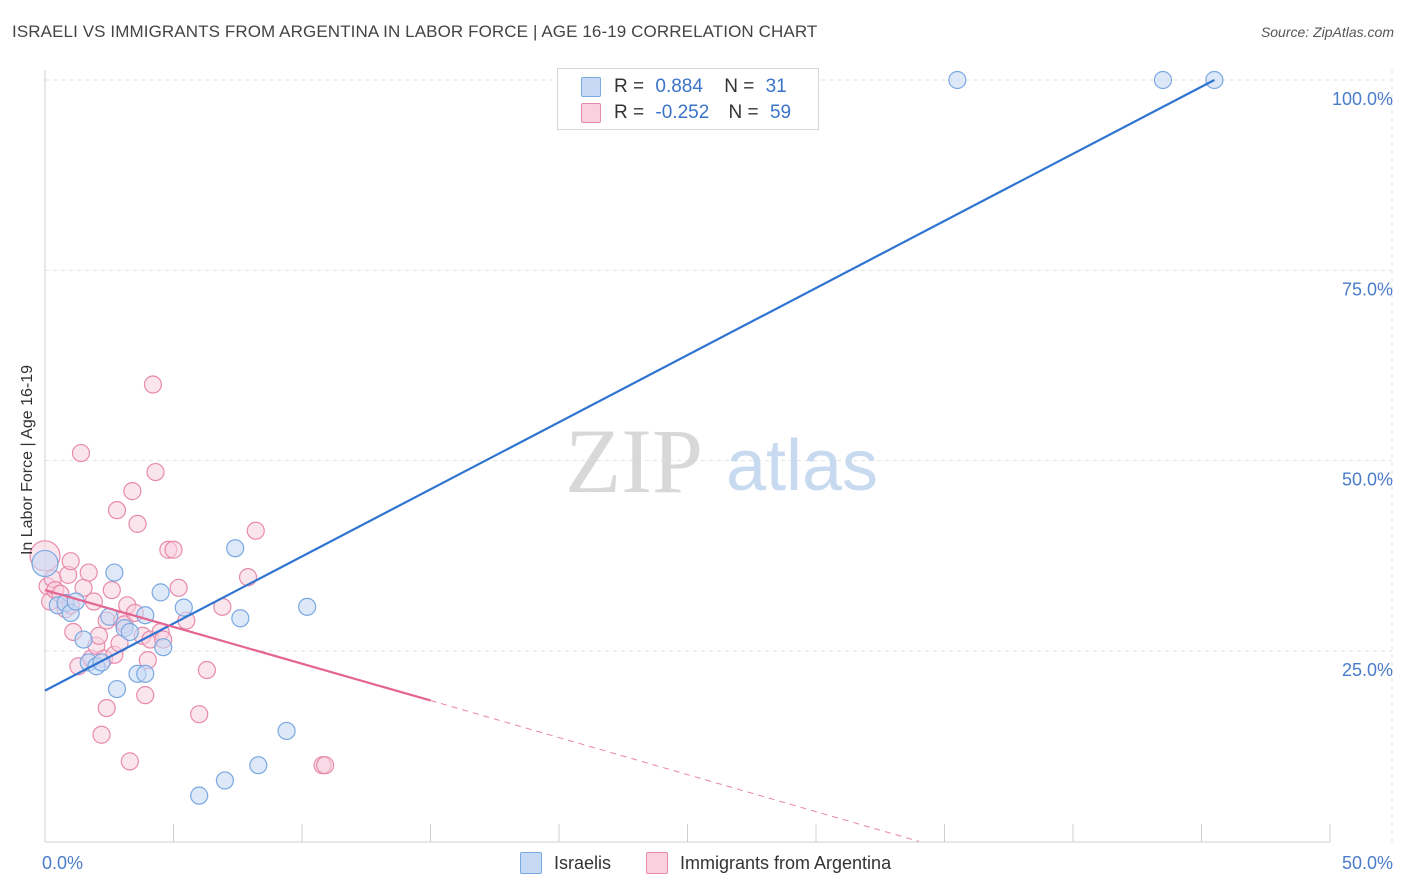  I want to click on correlation-legend: R = 0.884 N = 31 R = -0.252 N = 59, so click(688, 99).